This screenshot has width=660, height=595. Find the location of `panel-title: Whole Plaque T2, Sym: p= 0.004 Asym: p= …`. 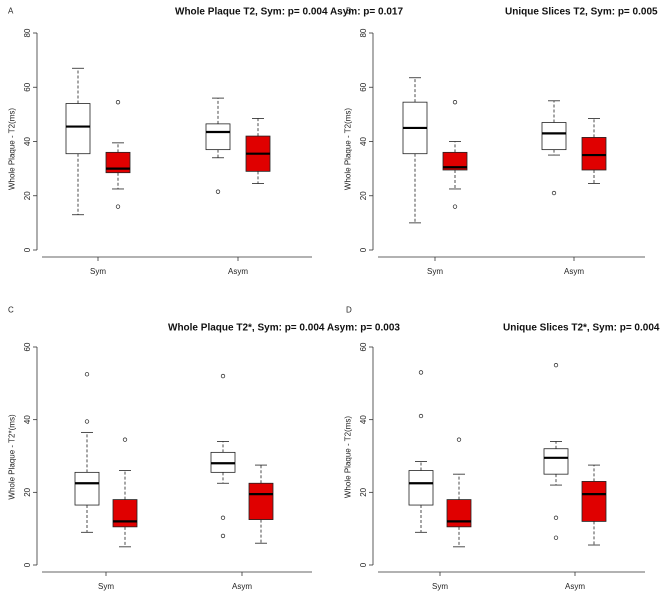

panel-title: Whole Plaque T2, Sym: p= 0.004 Asym: p= … is located at coordinates (289, 11).